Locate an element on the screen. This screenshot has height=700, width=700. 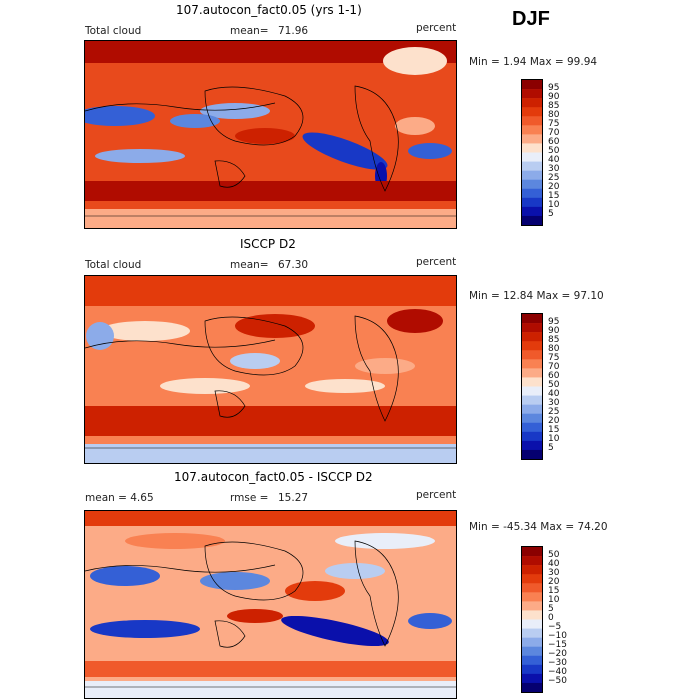
panel1-colorbar-label: 25 is located at coordinates (554, 178).